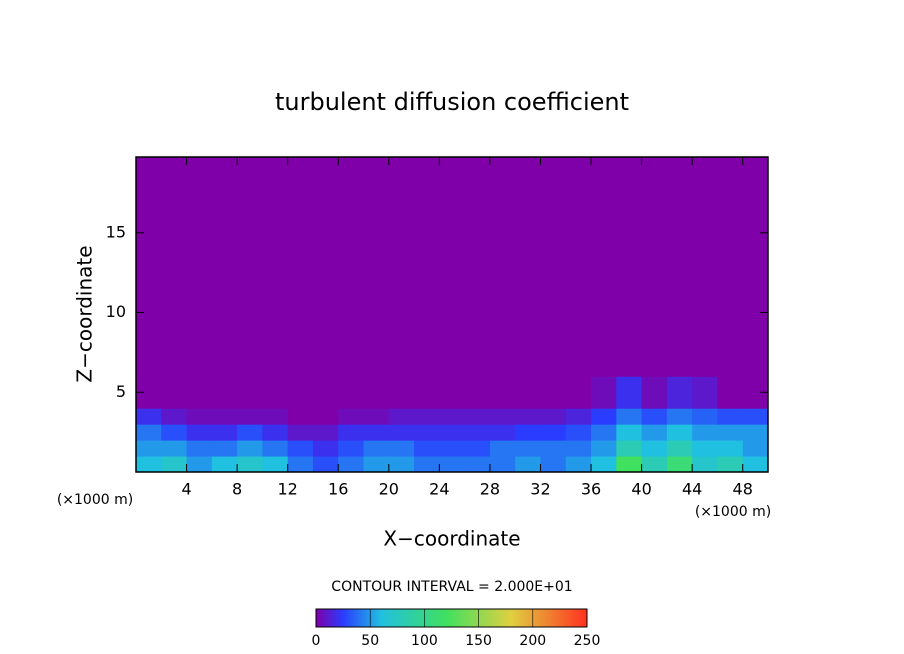 This screenshot has width=904, height=654. Describe the element at coordinates (532, 641) in the screenshot. I see `colorbar-tick-label: 200` at that location.